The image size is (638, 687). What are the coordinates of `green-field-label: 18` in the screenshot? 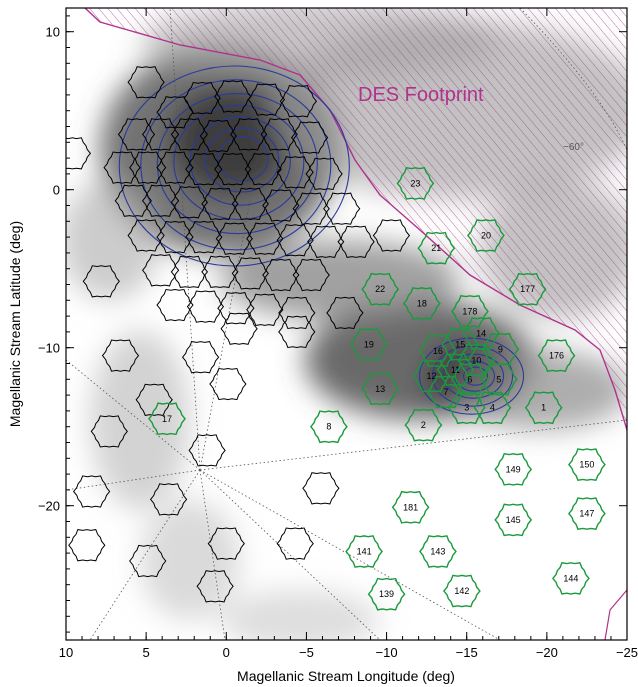 It's located at (422, 303).